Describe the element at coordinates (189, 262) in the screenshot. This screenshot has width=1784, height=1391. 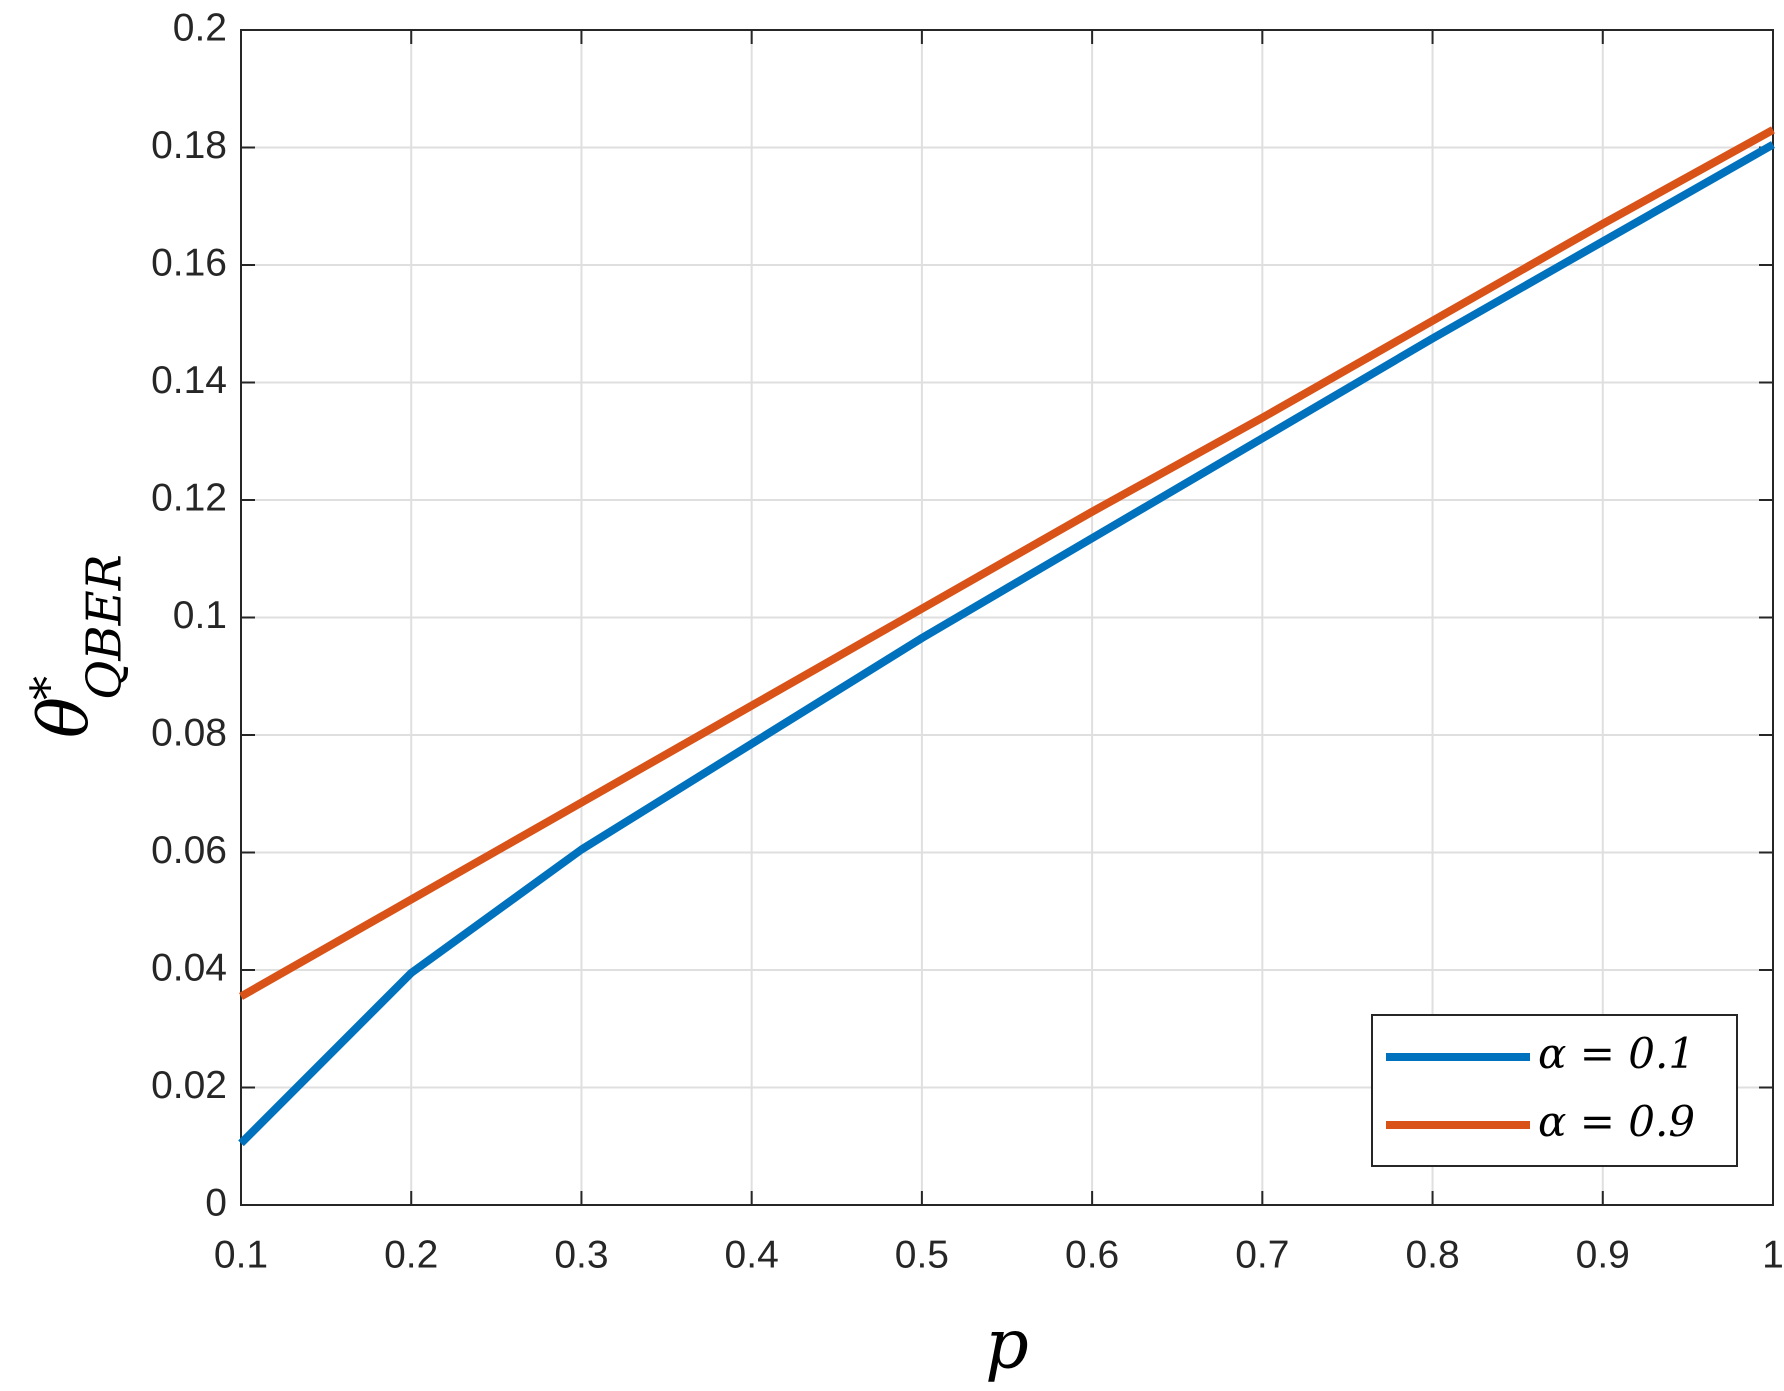
I see `y-tick-label: 0.16` at that location.